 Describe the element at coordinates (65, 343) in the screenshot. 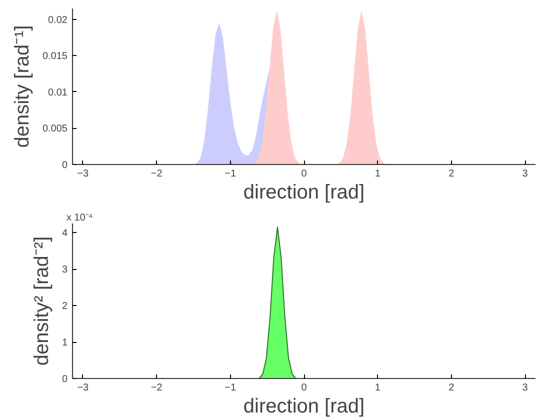

I see `y-tick-label: 1` at that location.